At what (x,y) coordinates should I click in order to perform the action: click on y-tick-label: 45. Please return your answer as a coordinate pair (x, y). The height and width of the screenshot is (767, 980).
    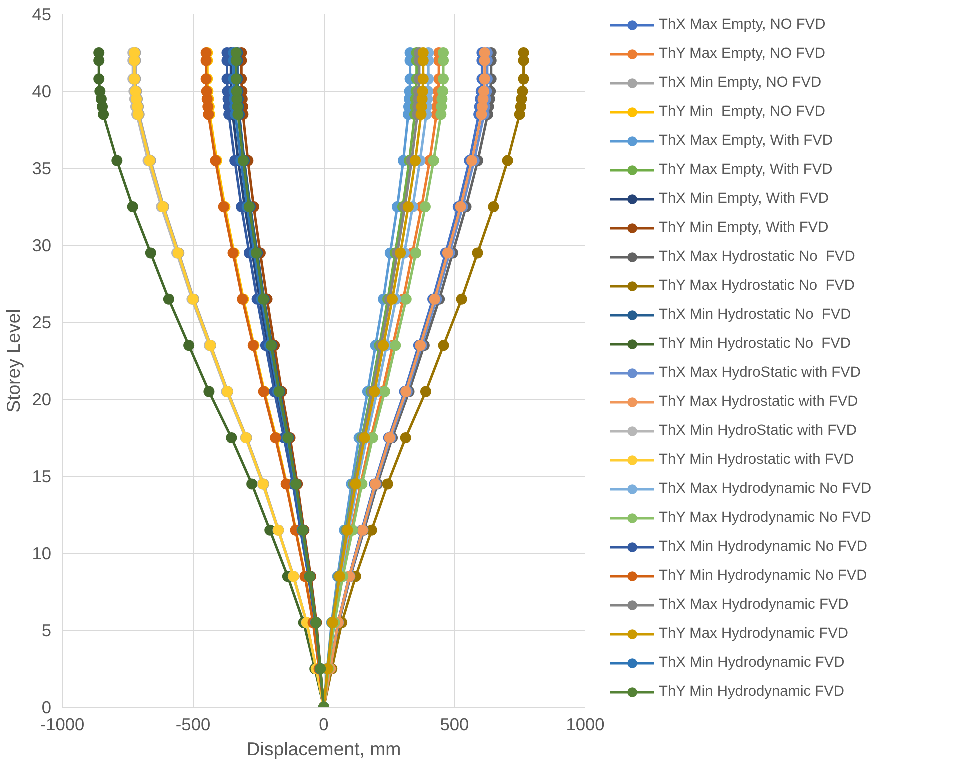
    Looking at the image, I should click on (42, 14).